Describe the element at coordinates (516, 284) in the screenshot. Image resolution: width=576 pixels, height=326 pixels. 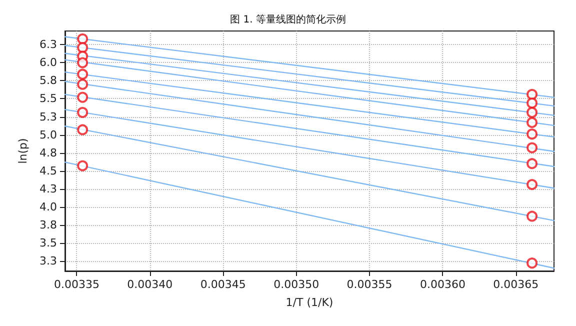
I see `x-tick-label: 0.00365` at that location.